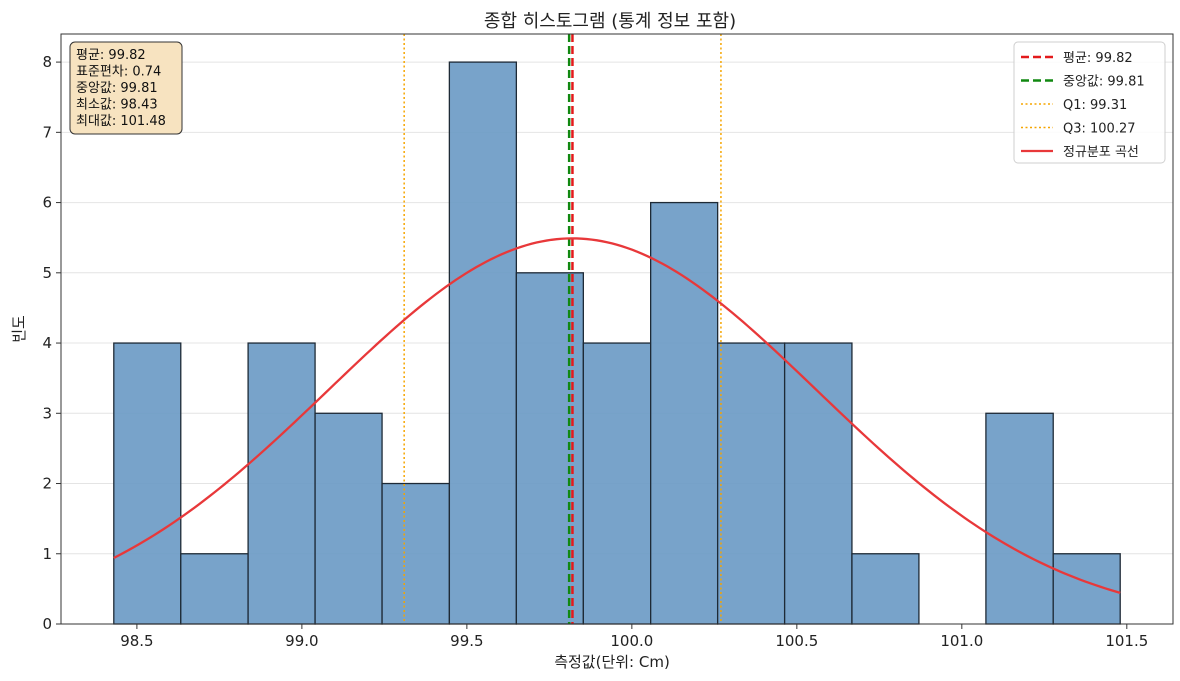  Describe the element at coordinates (47, 624) in the screenshot. I see `y-tick-label: 0` at that location.